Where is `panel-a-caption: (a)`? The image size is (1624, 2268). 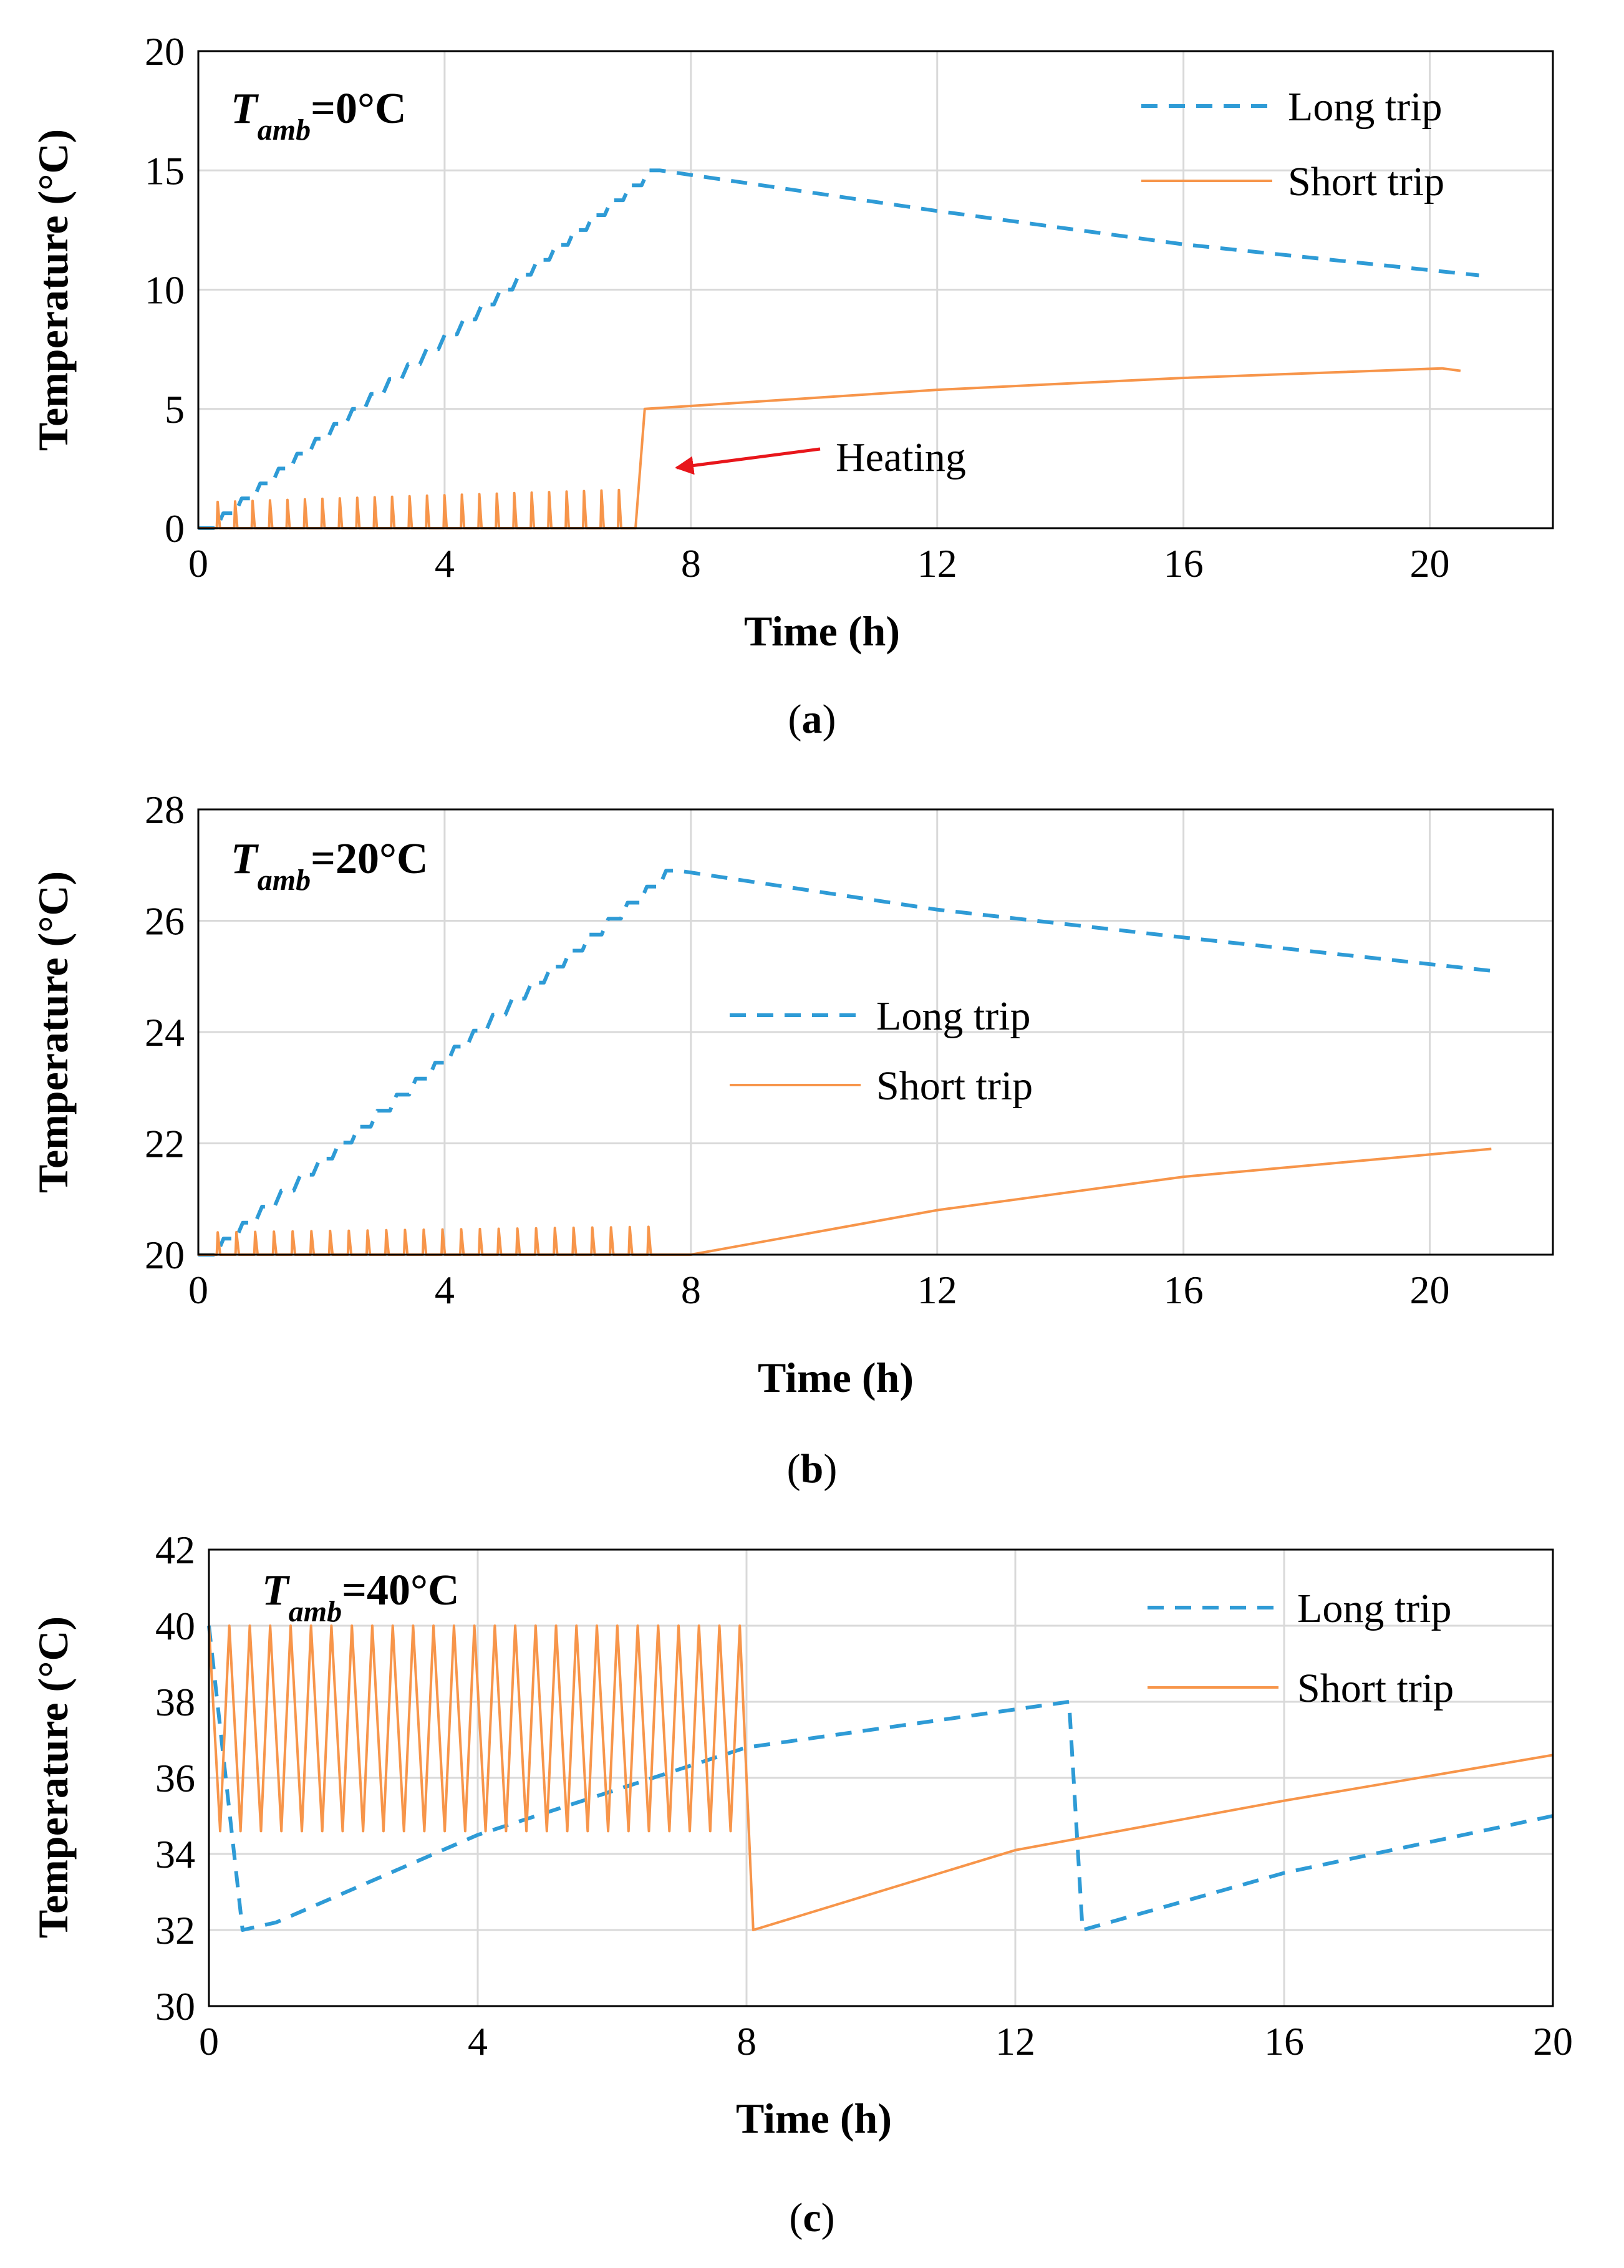 panel-a-caption: (a) is located at coordinates (812, 719).